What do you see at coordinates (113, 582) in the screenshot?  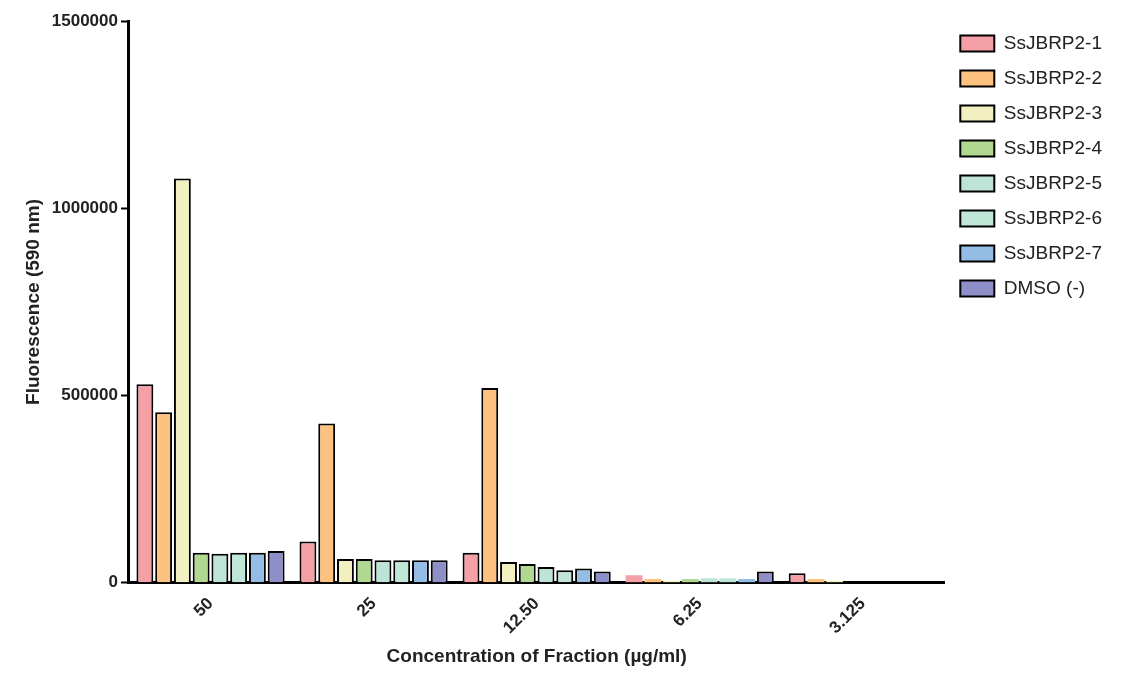 I see `y-tick-label: 0` at bounding box center [113, 582].